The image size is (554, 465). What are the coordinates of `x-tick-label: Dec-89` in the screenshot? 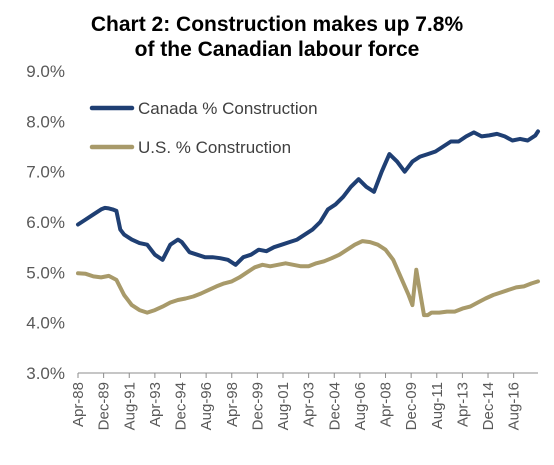 It's located at (104, 406).